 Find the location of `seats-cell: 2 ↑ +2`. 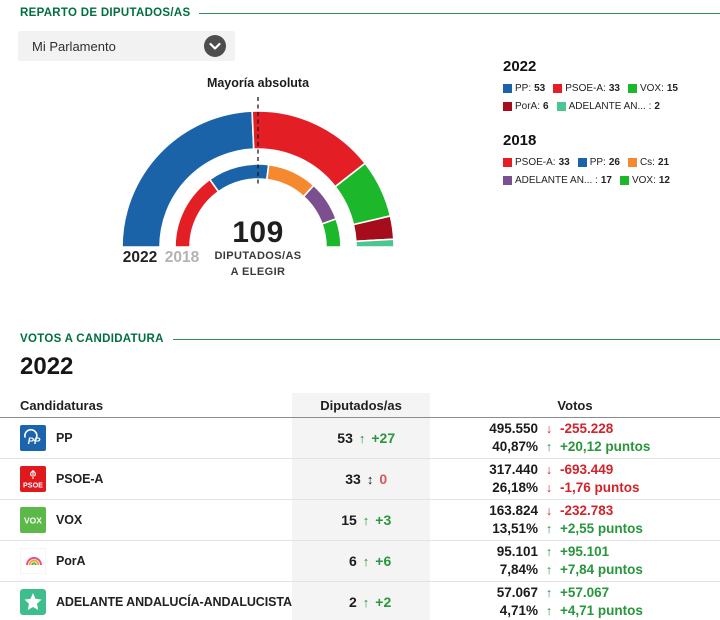

seats-cell: 2 ↑ +2 is located at coordinates (361, 601).